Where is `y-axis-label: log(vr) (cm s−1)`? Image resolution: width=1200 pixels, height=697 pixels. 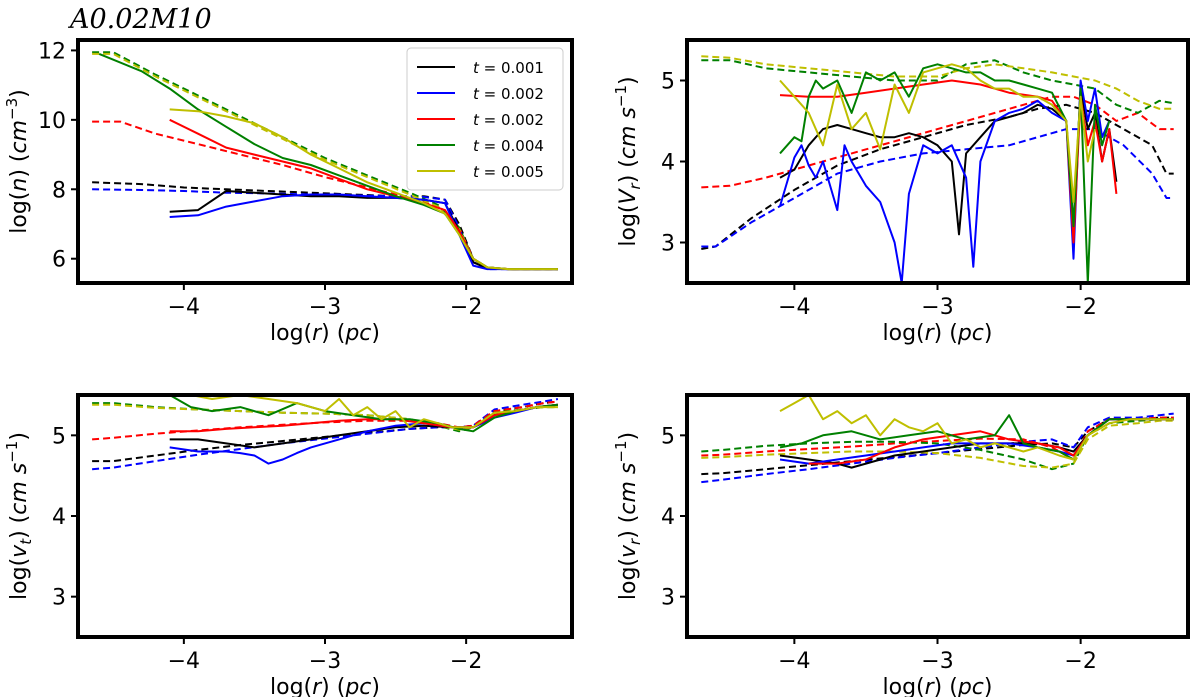 y-axis-label: log(vr) (cm s−1) is located at coordinates (628, 516).